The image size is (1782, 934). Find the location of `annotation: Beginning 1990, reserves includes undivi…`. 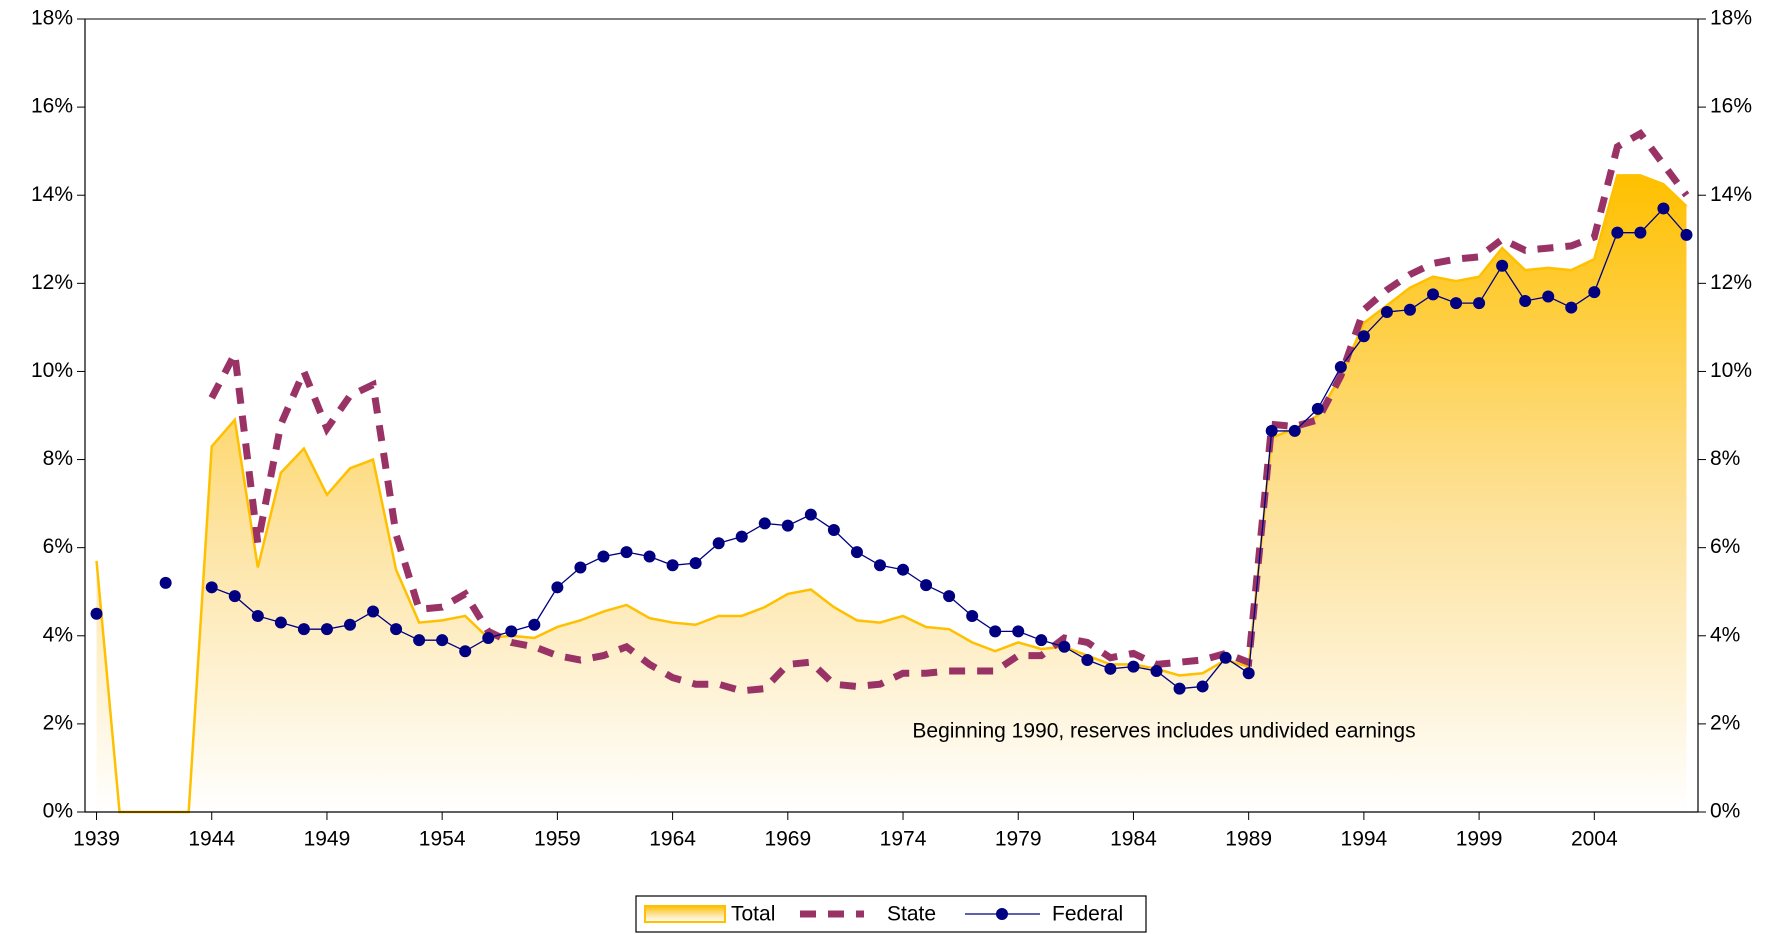

annotation: Beginning 1990, reserves includes undivi… is located at coordinates (1163, 731).